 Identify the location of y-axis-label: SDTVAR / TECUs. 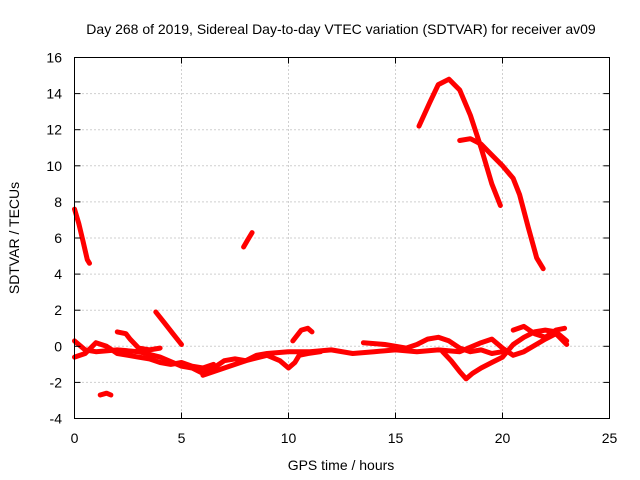
(14, 238).